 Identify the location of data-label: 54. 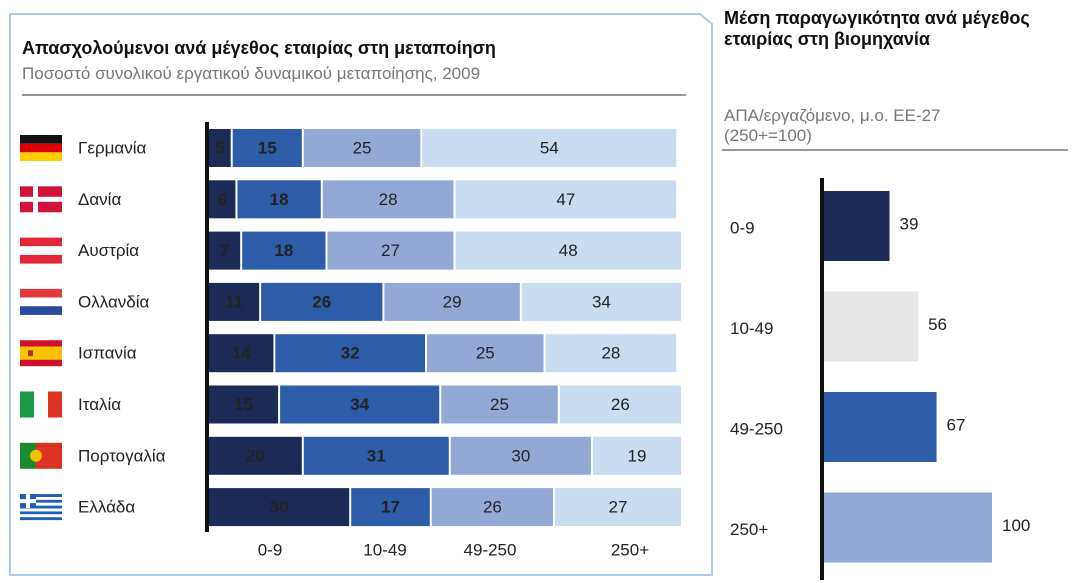
(549, 147).